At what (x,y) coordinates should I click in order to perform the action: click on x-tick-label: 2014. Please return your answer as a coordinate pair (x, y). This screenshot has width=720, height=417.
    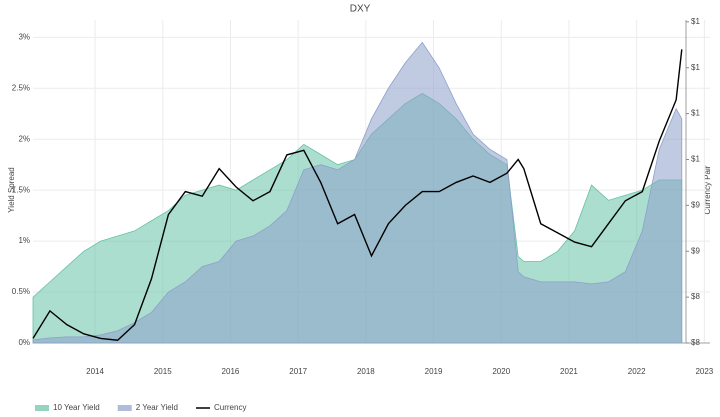
    Looking at the image, I should click on (95, 371).